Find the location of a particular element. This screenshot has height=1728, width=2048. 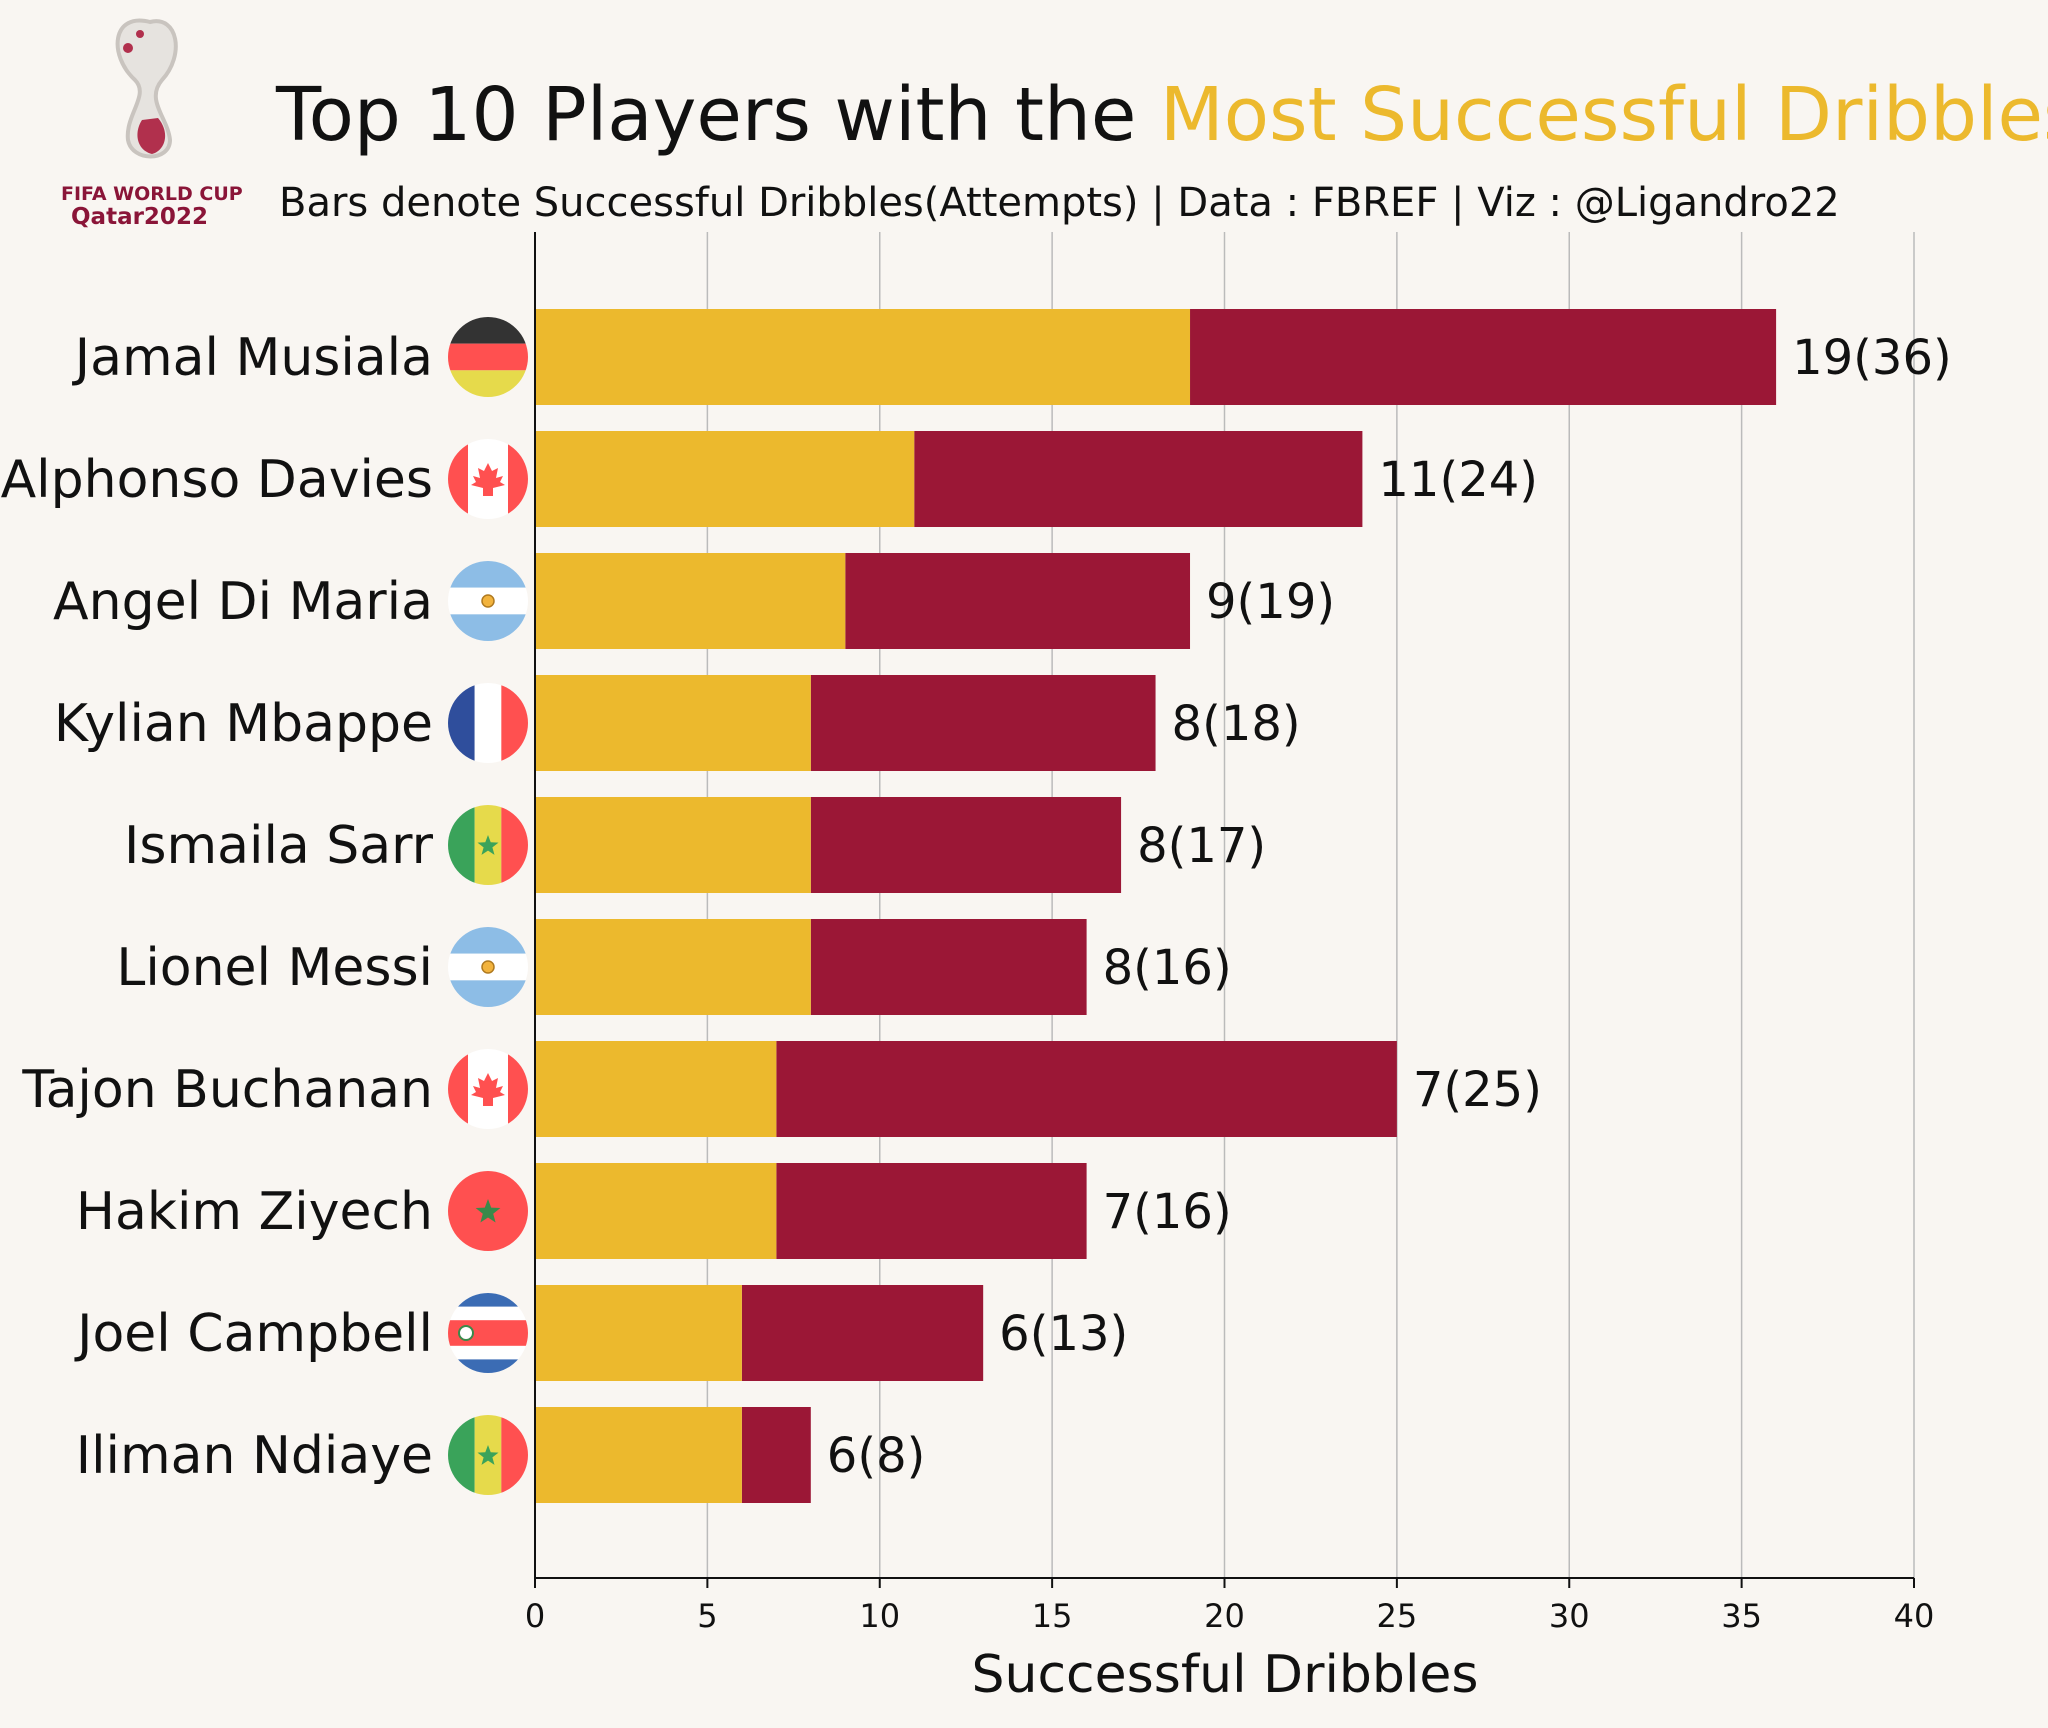

x-tick-label: 20 is located at coordinates (1224, 1616).